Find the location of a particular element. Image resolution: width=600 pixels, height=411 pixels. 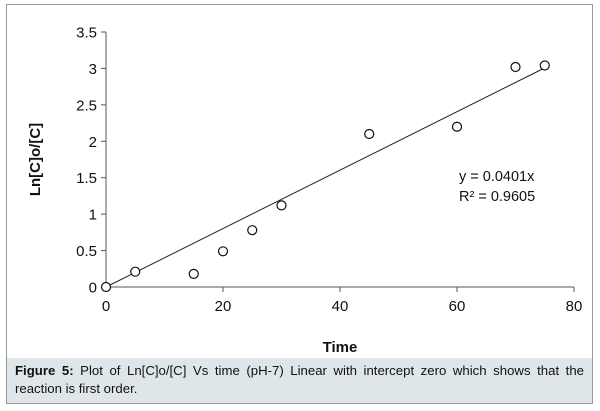

y-tick-label: 0 is located at coordinates (93, 288).